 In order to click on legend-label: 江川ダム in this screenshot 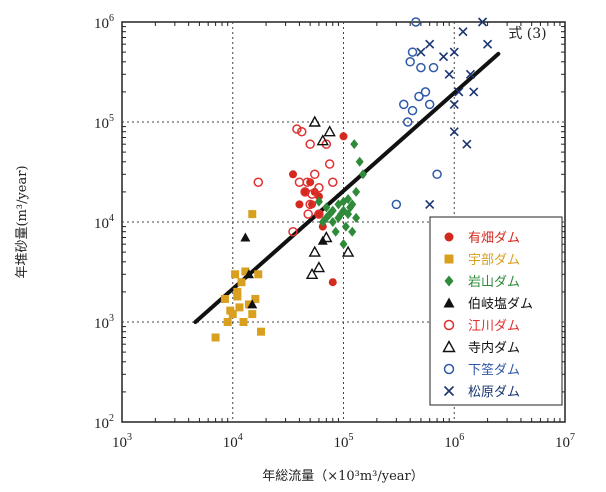, I will do `click(494, 326)`.